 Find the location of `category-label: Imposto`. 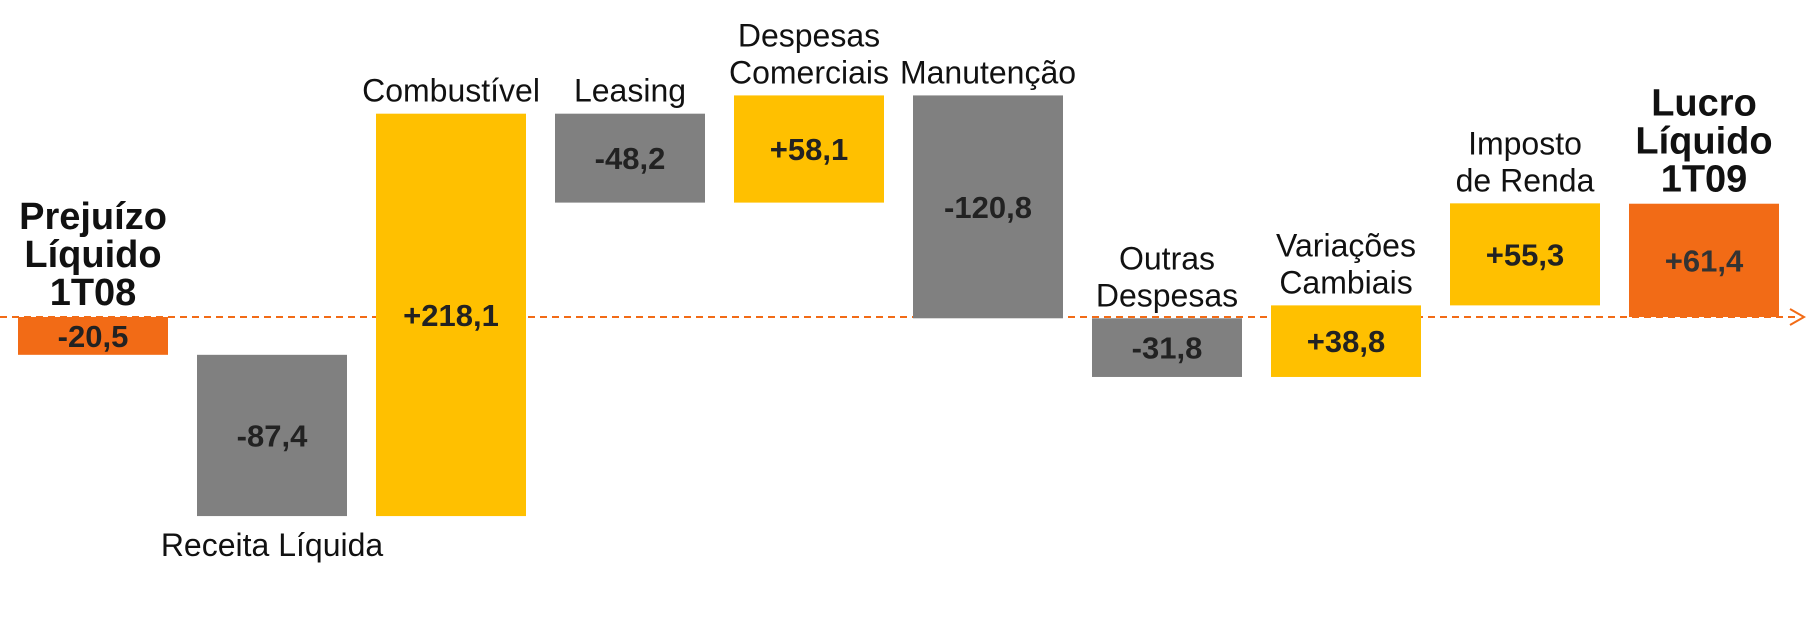

category-label: Imposto is located at coordinates (1525, 143).